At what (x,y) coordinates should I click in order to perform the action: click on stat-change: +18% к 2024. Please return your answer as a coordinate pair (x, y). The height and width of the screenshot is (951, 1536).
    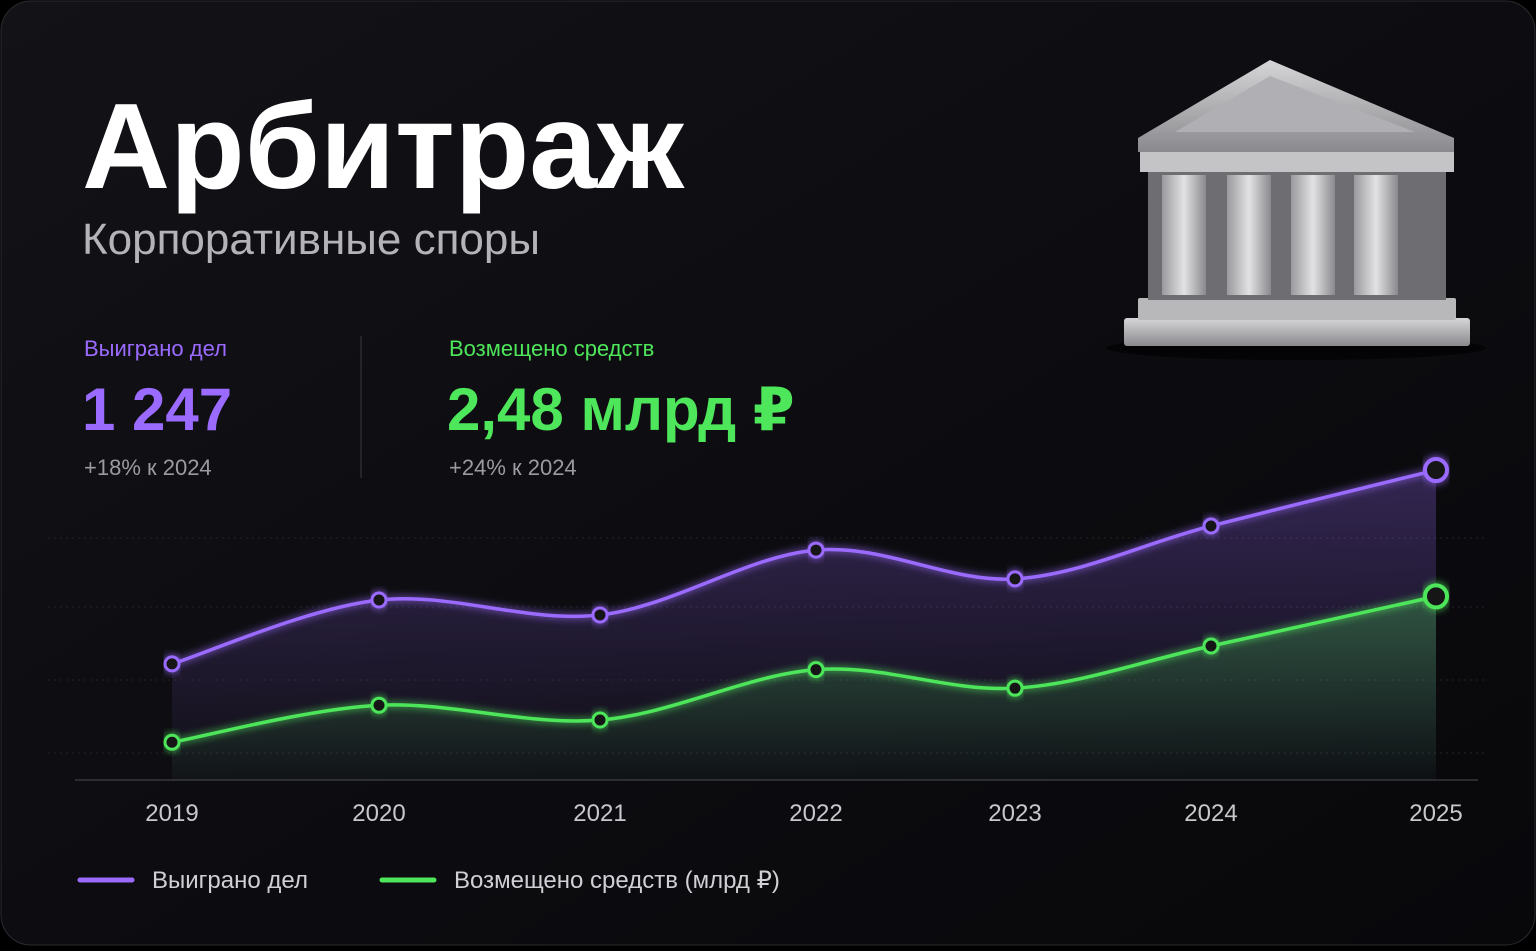
    Looking at the image, I should click on (148, 467).